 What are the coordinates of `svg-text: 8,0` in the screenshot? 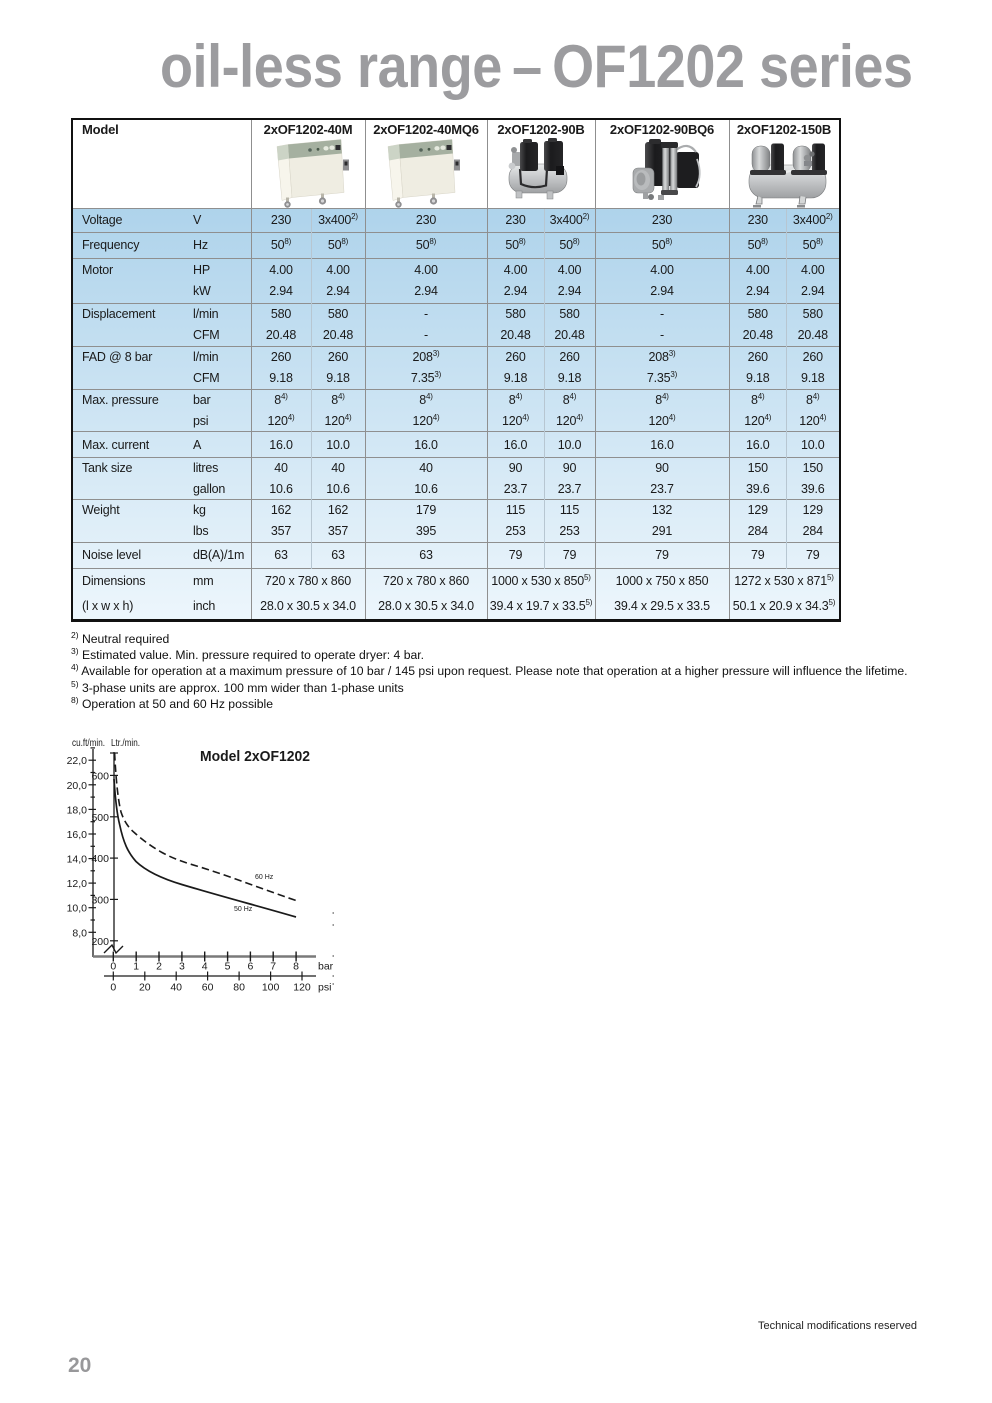 It's located at (79, 933).